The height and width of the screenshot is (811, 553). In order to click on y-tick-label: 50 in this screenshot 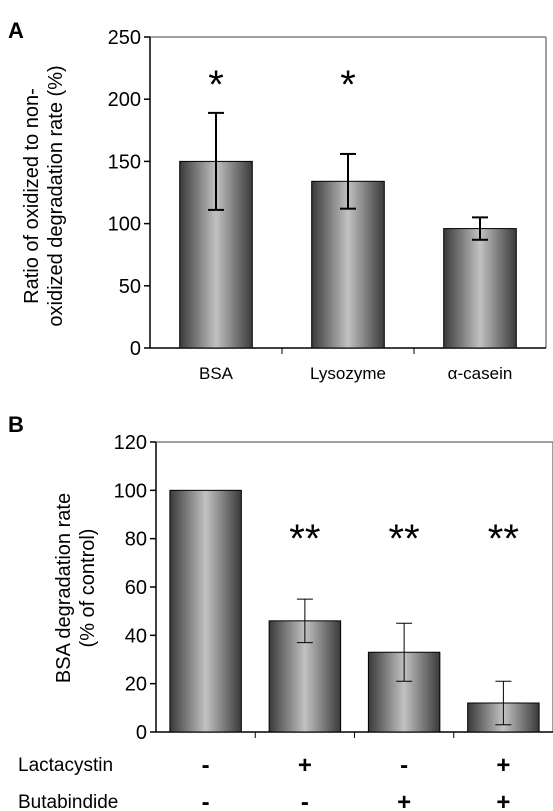, I will do `click(130, 287)`.